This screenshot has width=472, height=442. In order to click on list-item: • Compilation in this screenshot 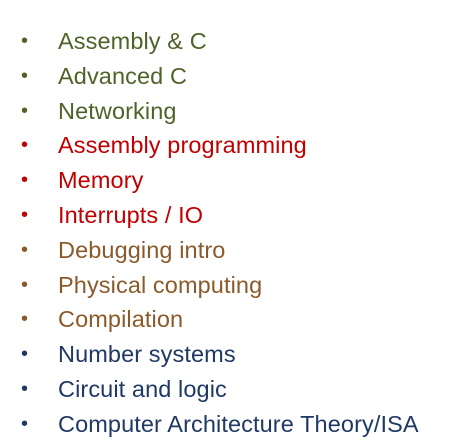, I will do `click(236, 319)`.